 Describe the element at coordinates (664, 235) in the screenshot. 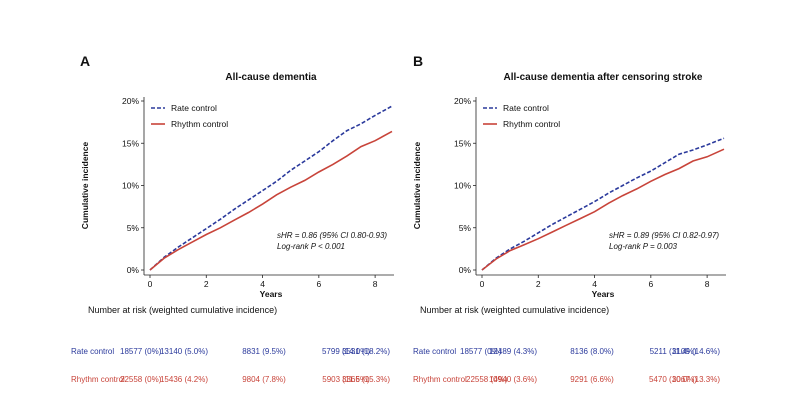

I see `stat-annotation: sHR = 0.89 (95% CI 0.82-0.97)` at that location.